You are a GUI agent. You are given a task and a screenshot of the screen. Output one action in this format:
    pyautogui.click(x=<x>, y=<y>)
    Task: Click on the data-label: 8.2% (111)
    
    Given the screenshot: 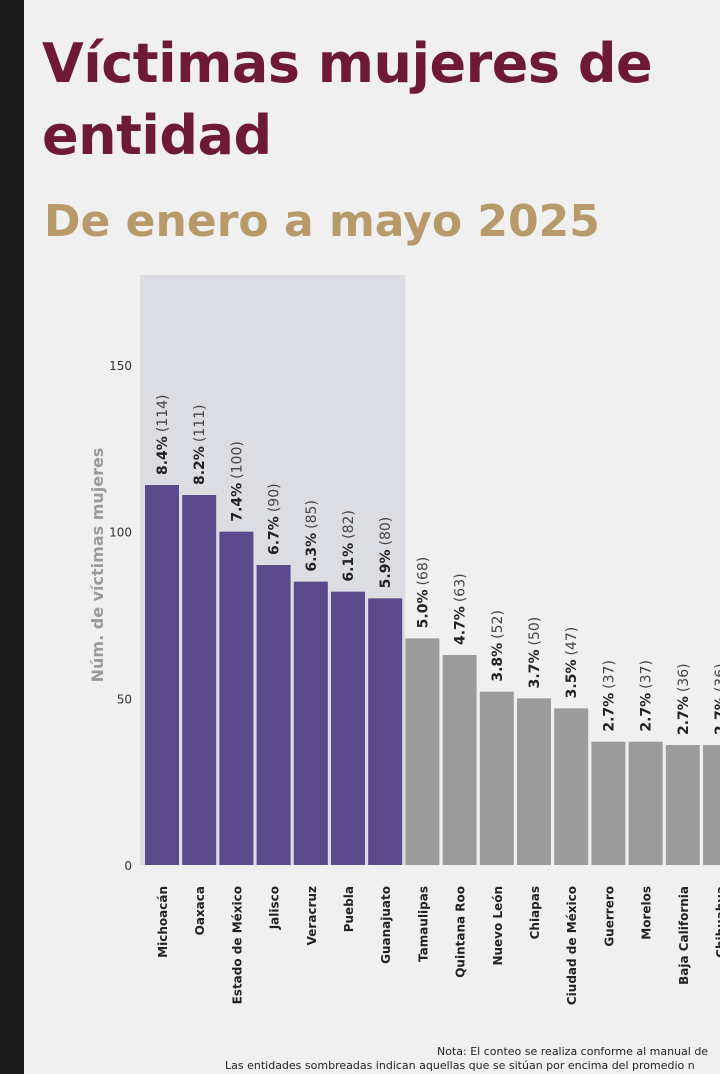 What is the action you would take?
    pyautogui.click(x=200, y=445)
    